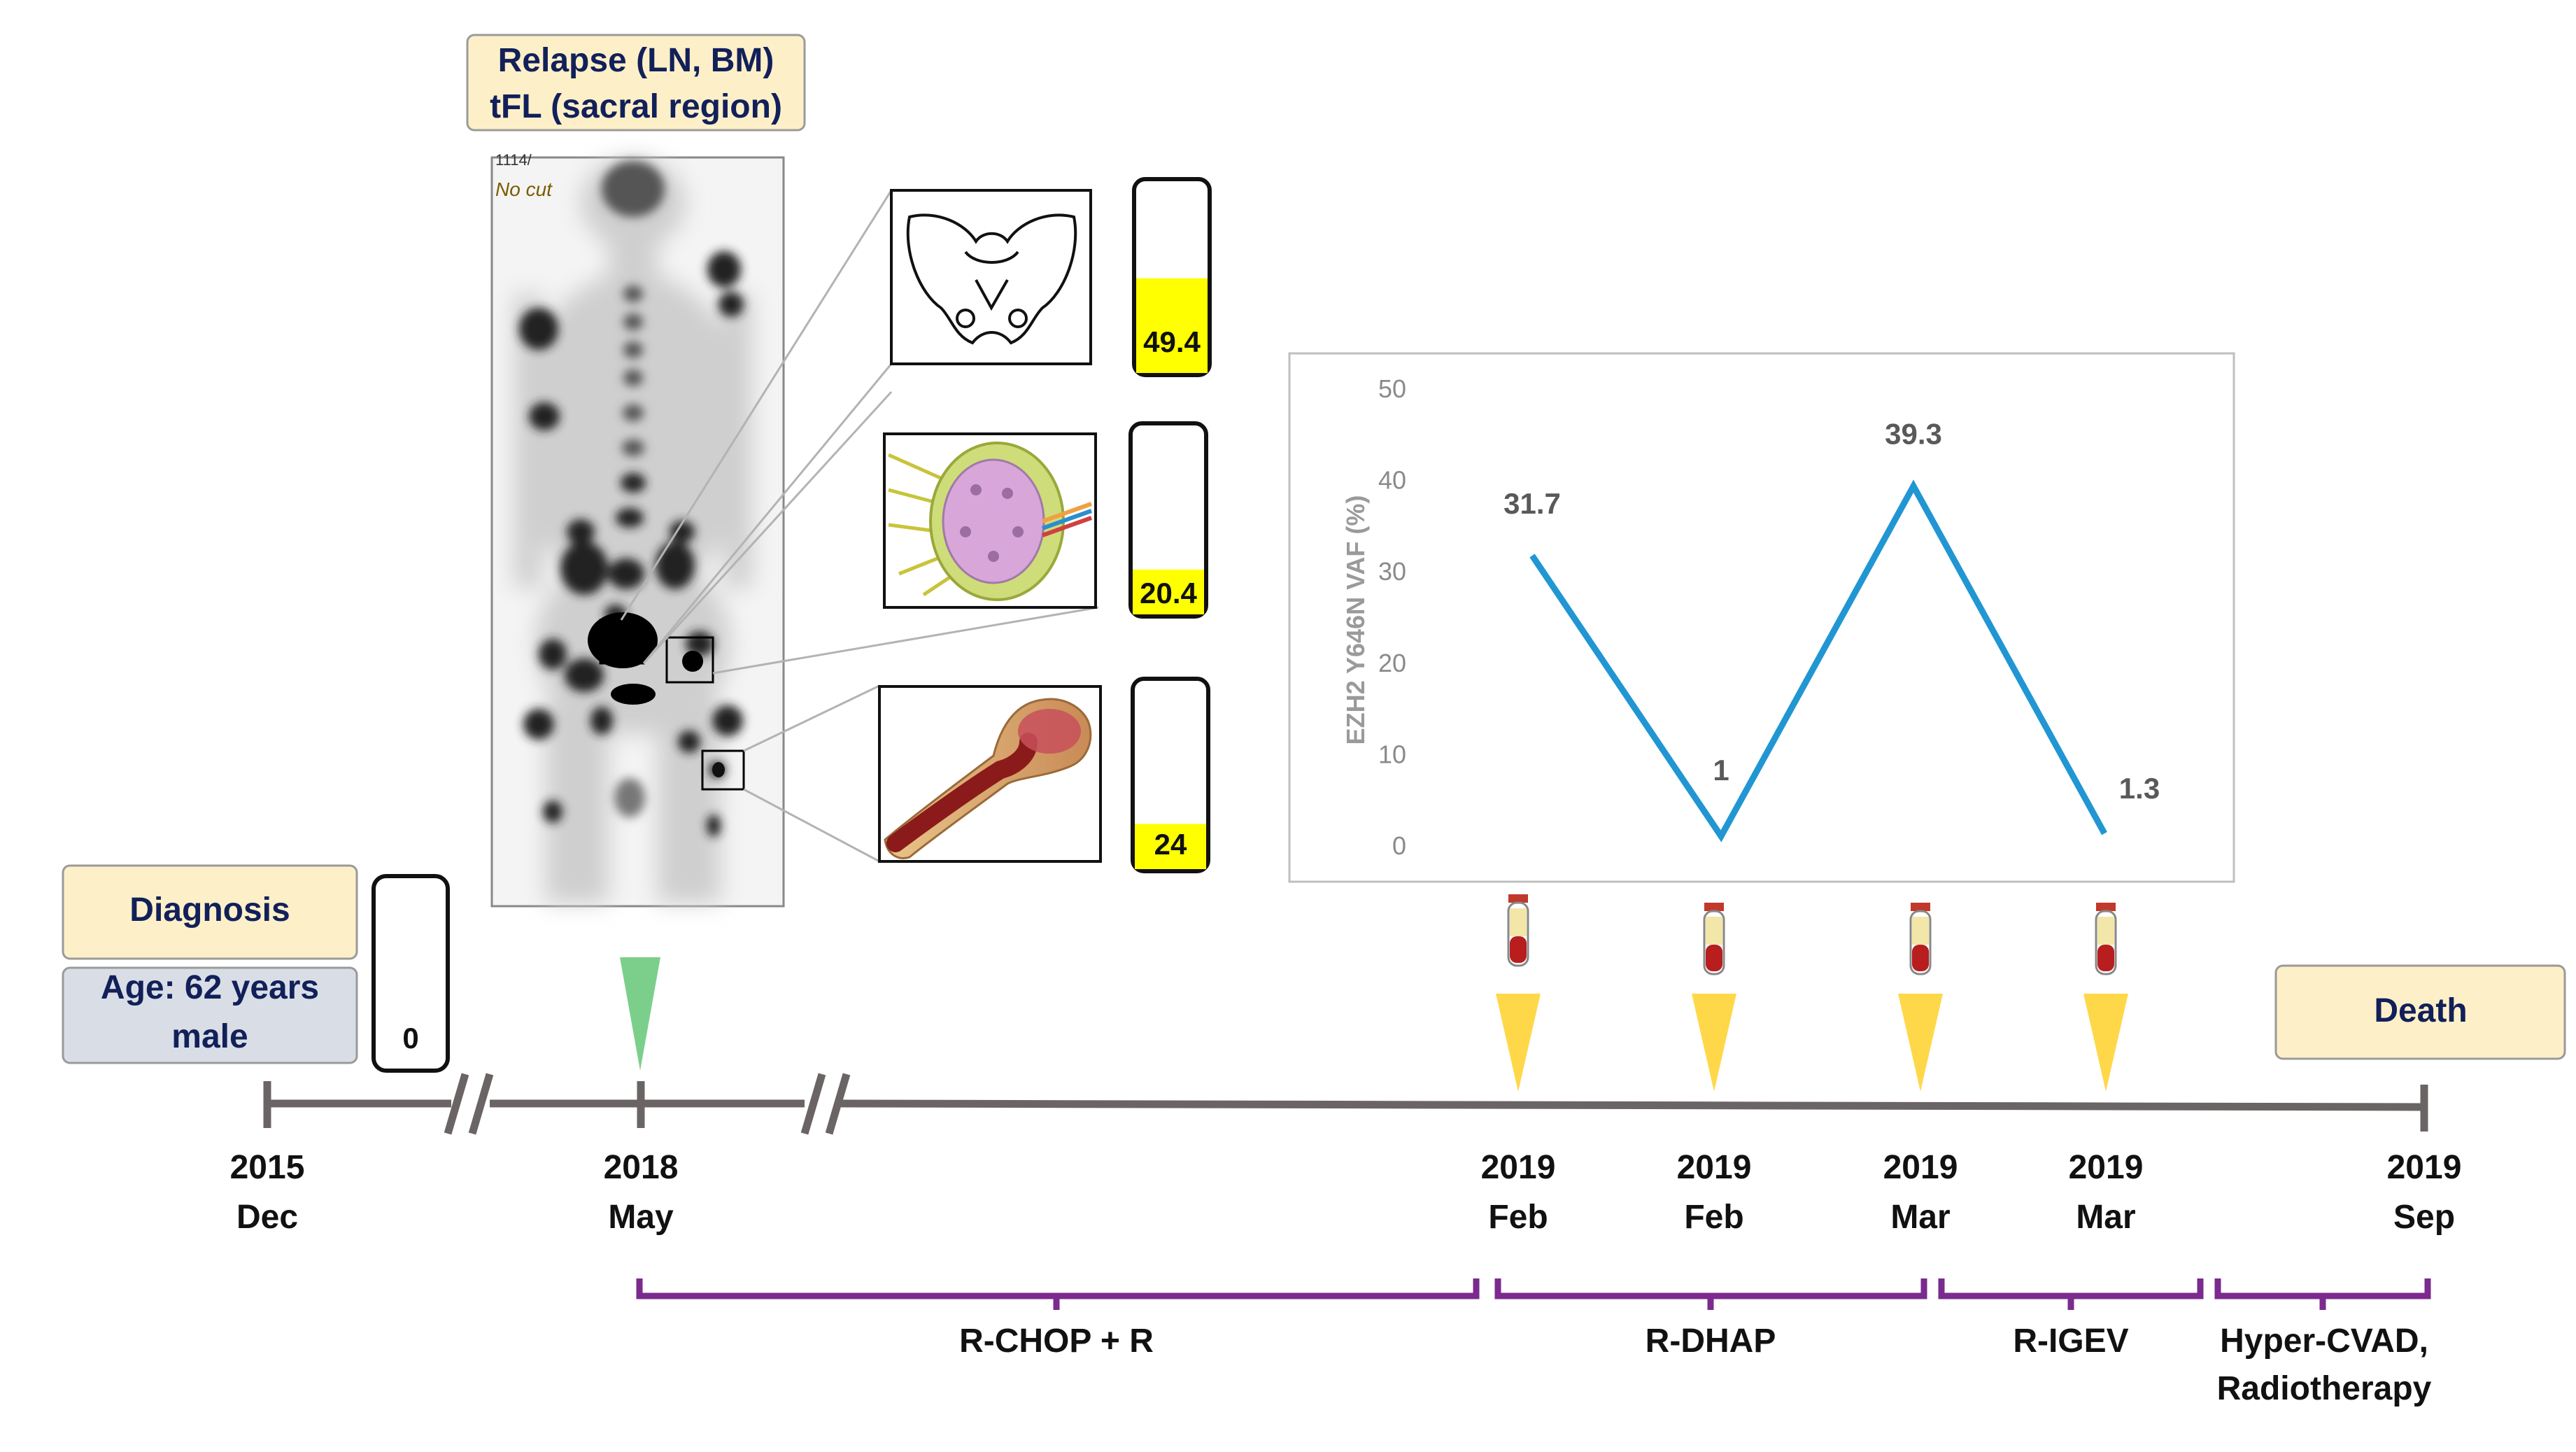  What do you see at coordinates (1392, 663) in the screenshot?
I see `y-tick-label: 20` at bounding box center [1392, 663].